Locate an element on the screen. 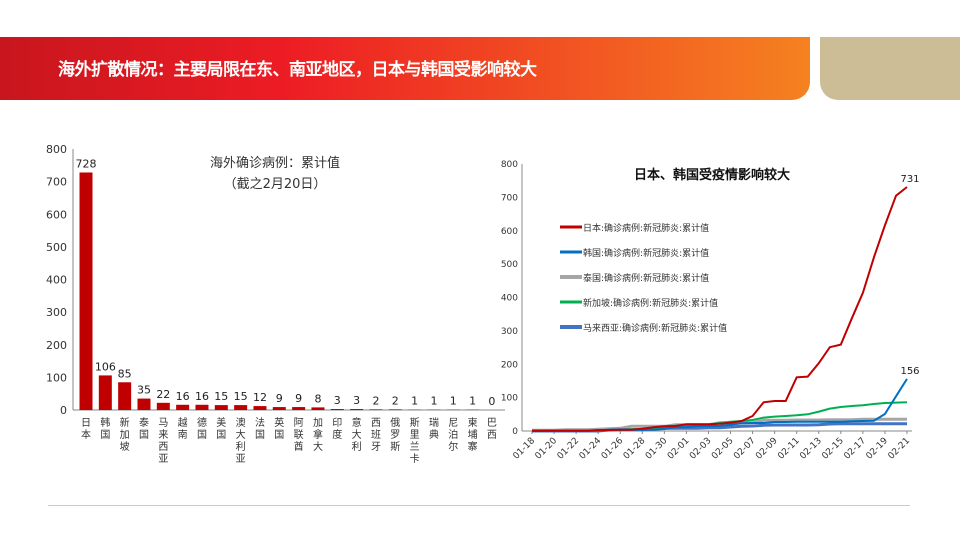 This screenshot has height=540, width=960. bar-chart-title: 海外确诊病例：累计值 is located at coordinates (275, 163).